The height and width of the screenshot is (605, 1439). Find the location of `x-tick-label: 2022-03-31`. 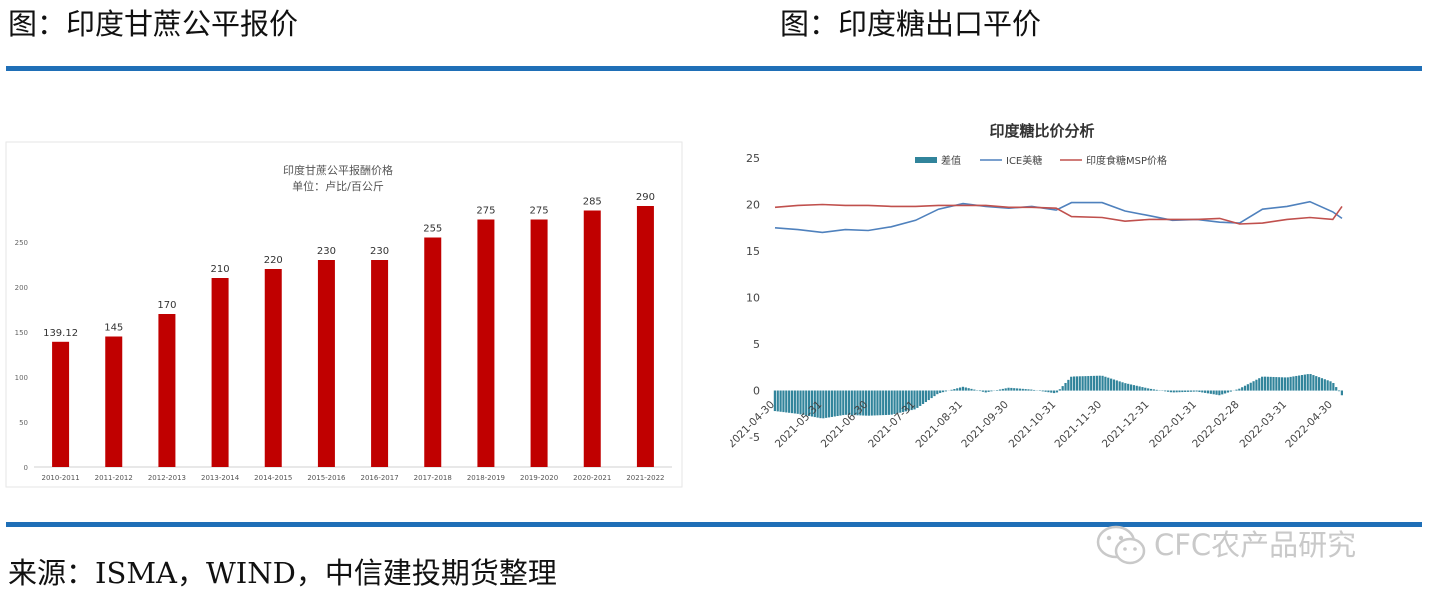

x-tick-label: 2022-03-31 is located at coordinates (1263, 425).